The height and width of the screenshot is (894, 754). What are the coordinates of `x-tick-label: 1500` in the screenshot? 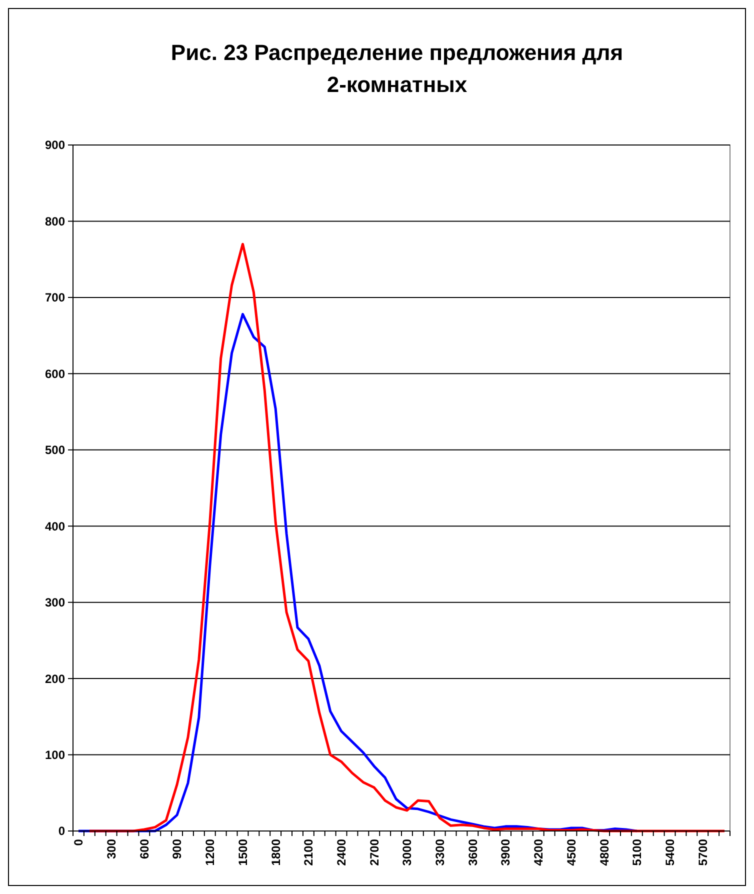 It's located at (243, 852).